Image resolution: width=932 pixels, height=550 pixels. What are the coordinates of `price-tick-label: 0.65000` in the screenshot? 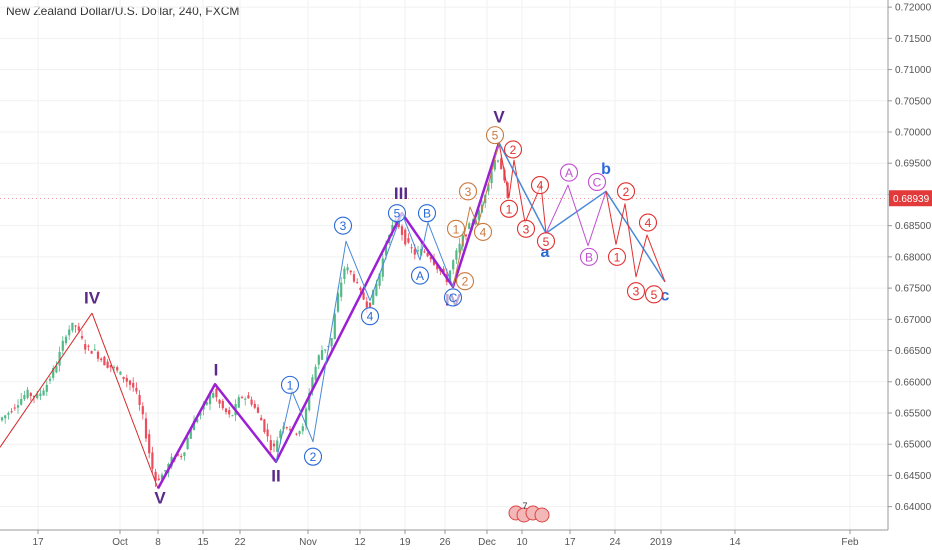 It's located at (913, 445).